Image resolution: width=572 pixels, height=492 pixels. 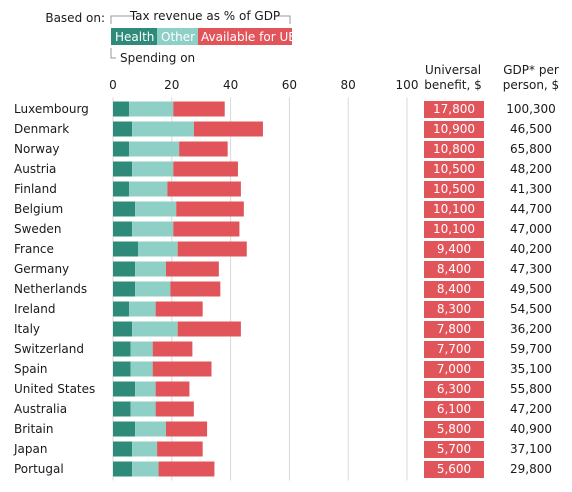 I want to click on country-label: Spain, so click(x=31, y=369).